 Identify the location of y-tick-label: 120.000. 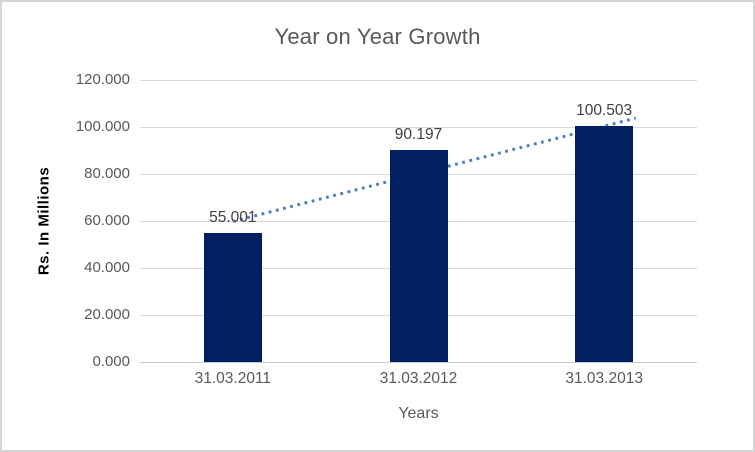
(102, 79).